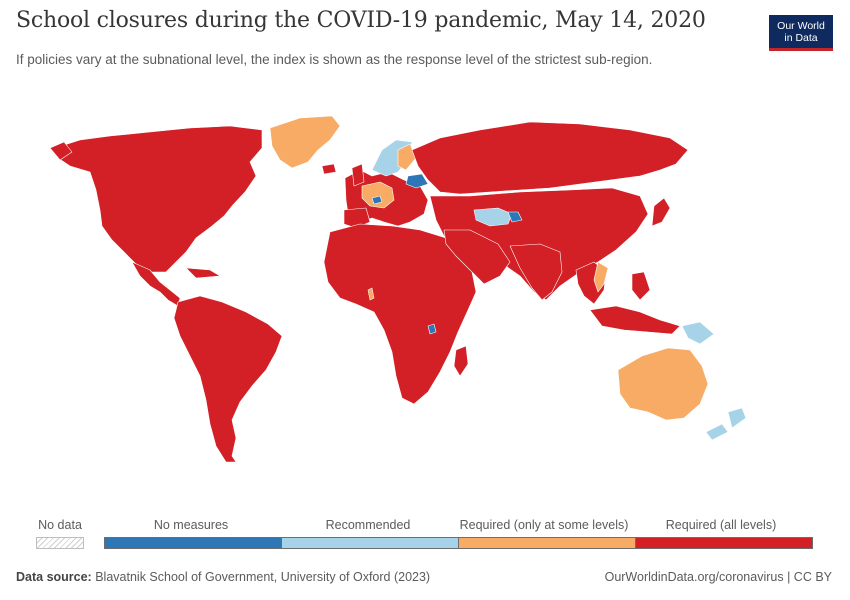 This screenshot has width=850, height=600. I want to click on region-iceland, so click(329, 169).